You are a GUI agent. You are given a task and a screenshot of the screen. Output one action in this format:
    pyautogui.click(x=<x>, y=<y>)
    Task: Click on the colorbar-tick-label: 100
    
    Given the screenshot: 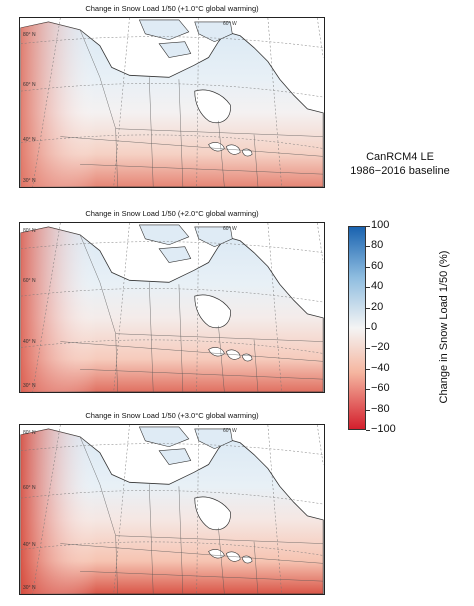 What is the action you would take?
    pyautogui.click(x=380, y=225)
    